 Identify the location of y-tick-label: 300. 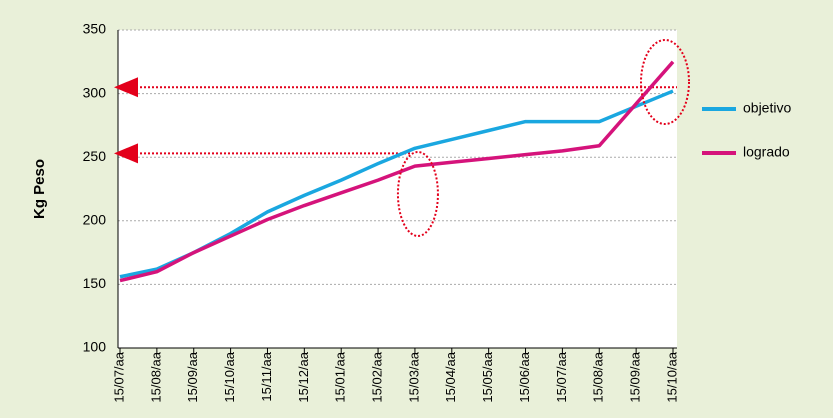
(95, 92).